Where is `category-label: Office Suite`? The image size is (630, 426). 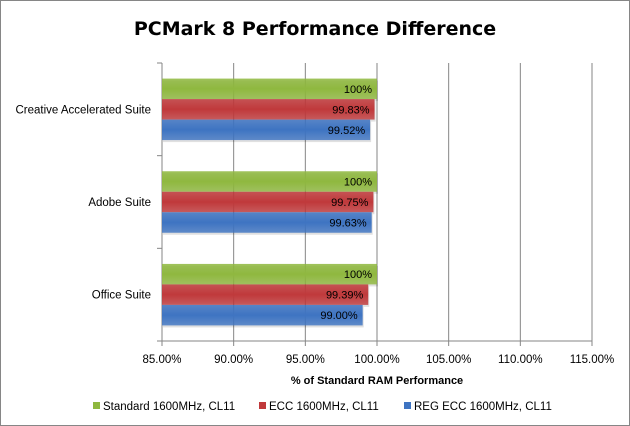
category-label: Office Suite is located at coordinates (121, 296).